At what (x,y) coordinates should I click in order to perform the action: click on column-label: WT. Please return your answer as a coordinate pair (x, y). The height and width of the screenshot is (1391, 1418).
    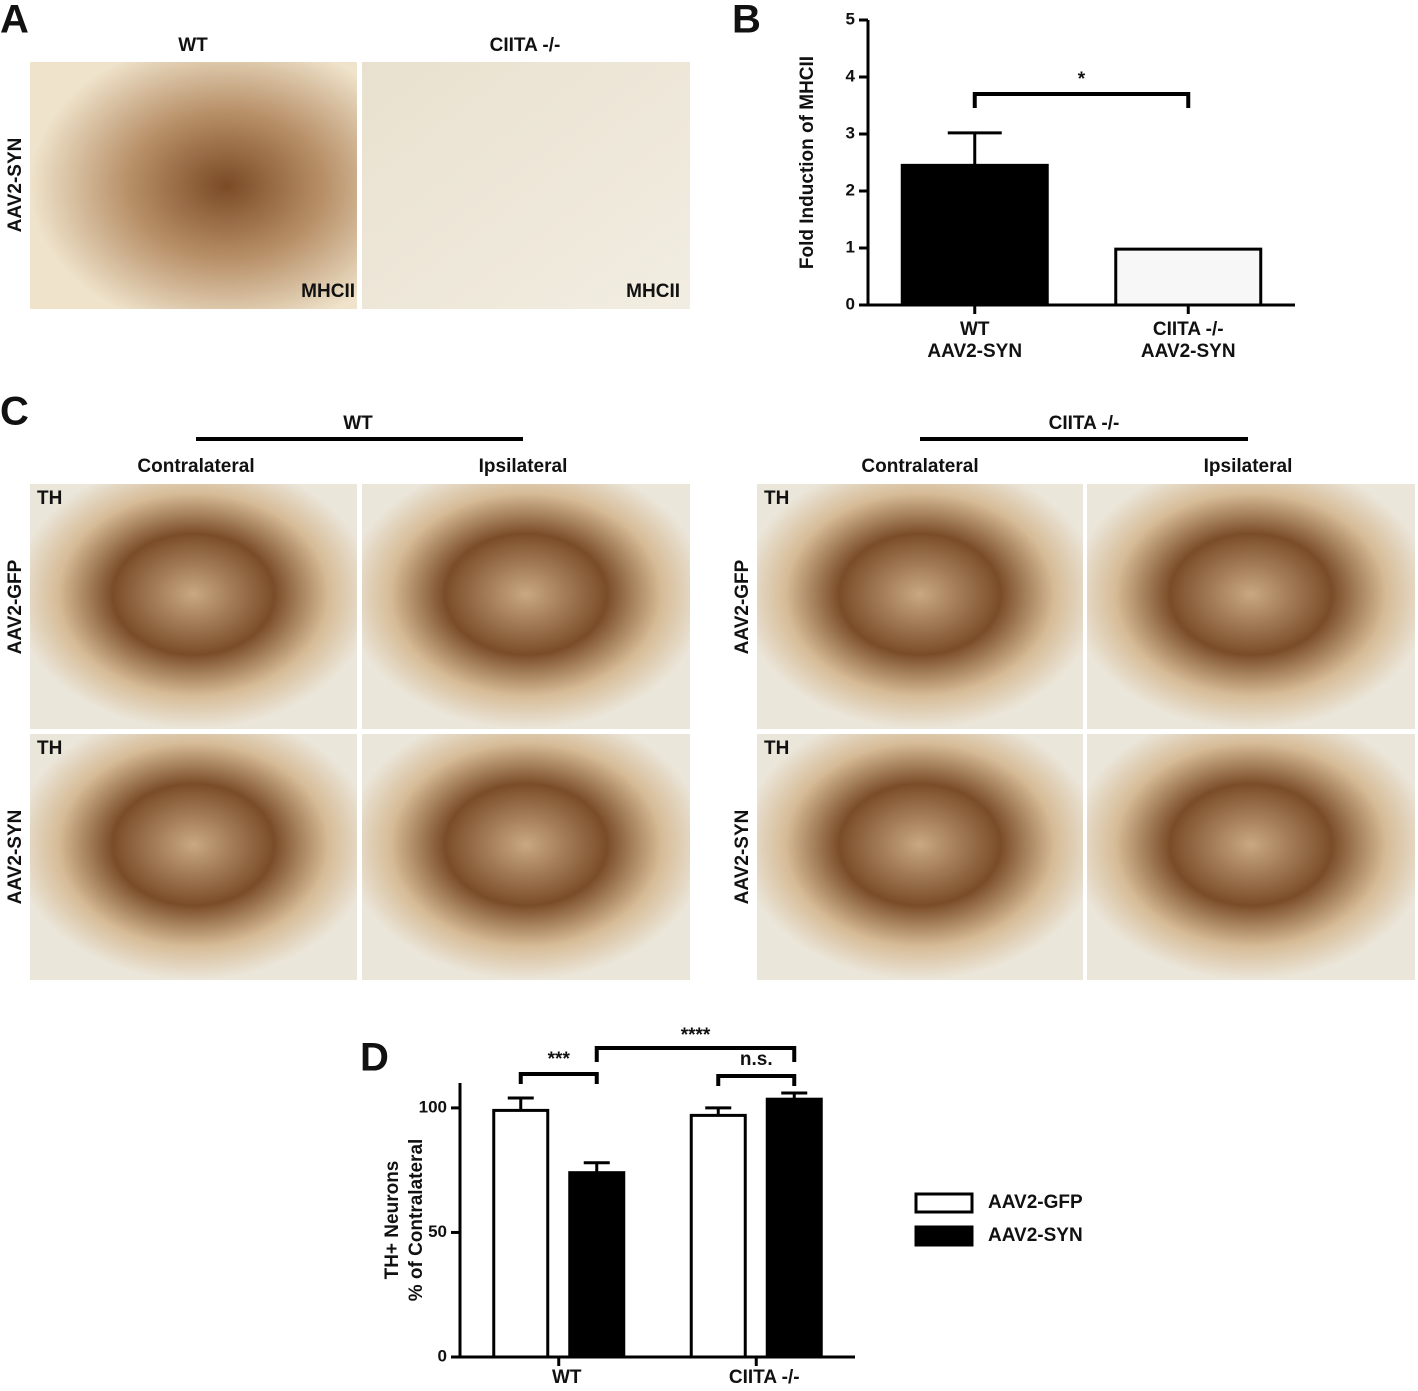
    Looking at the image, I should click on (193, 45).